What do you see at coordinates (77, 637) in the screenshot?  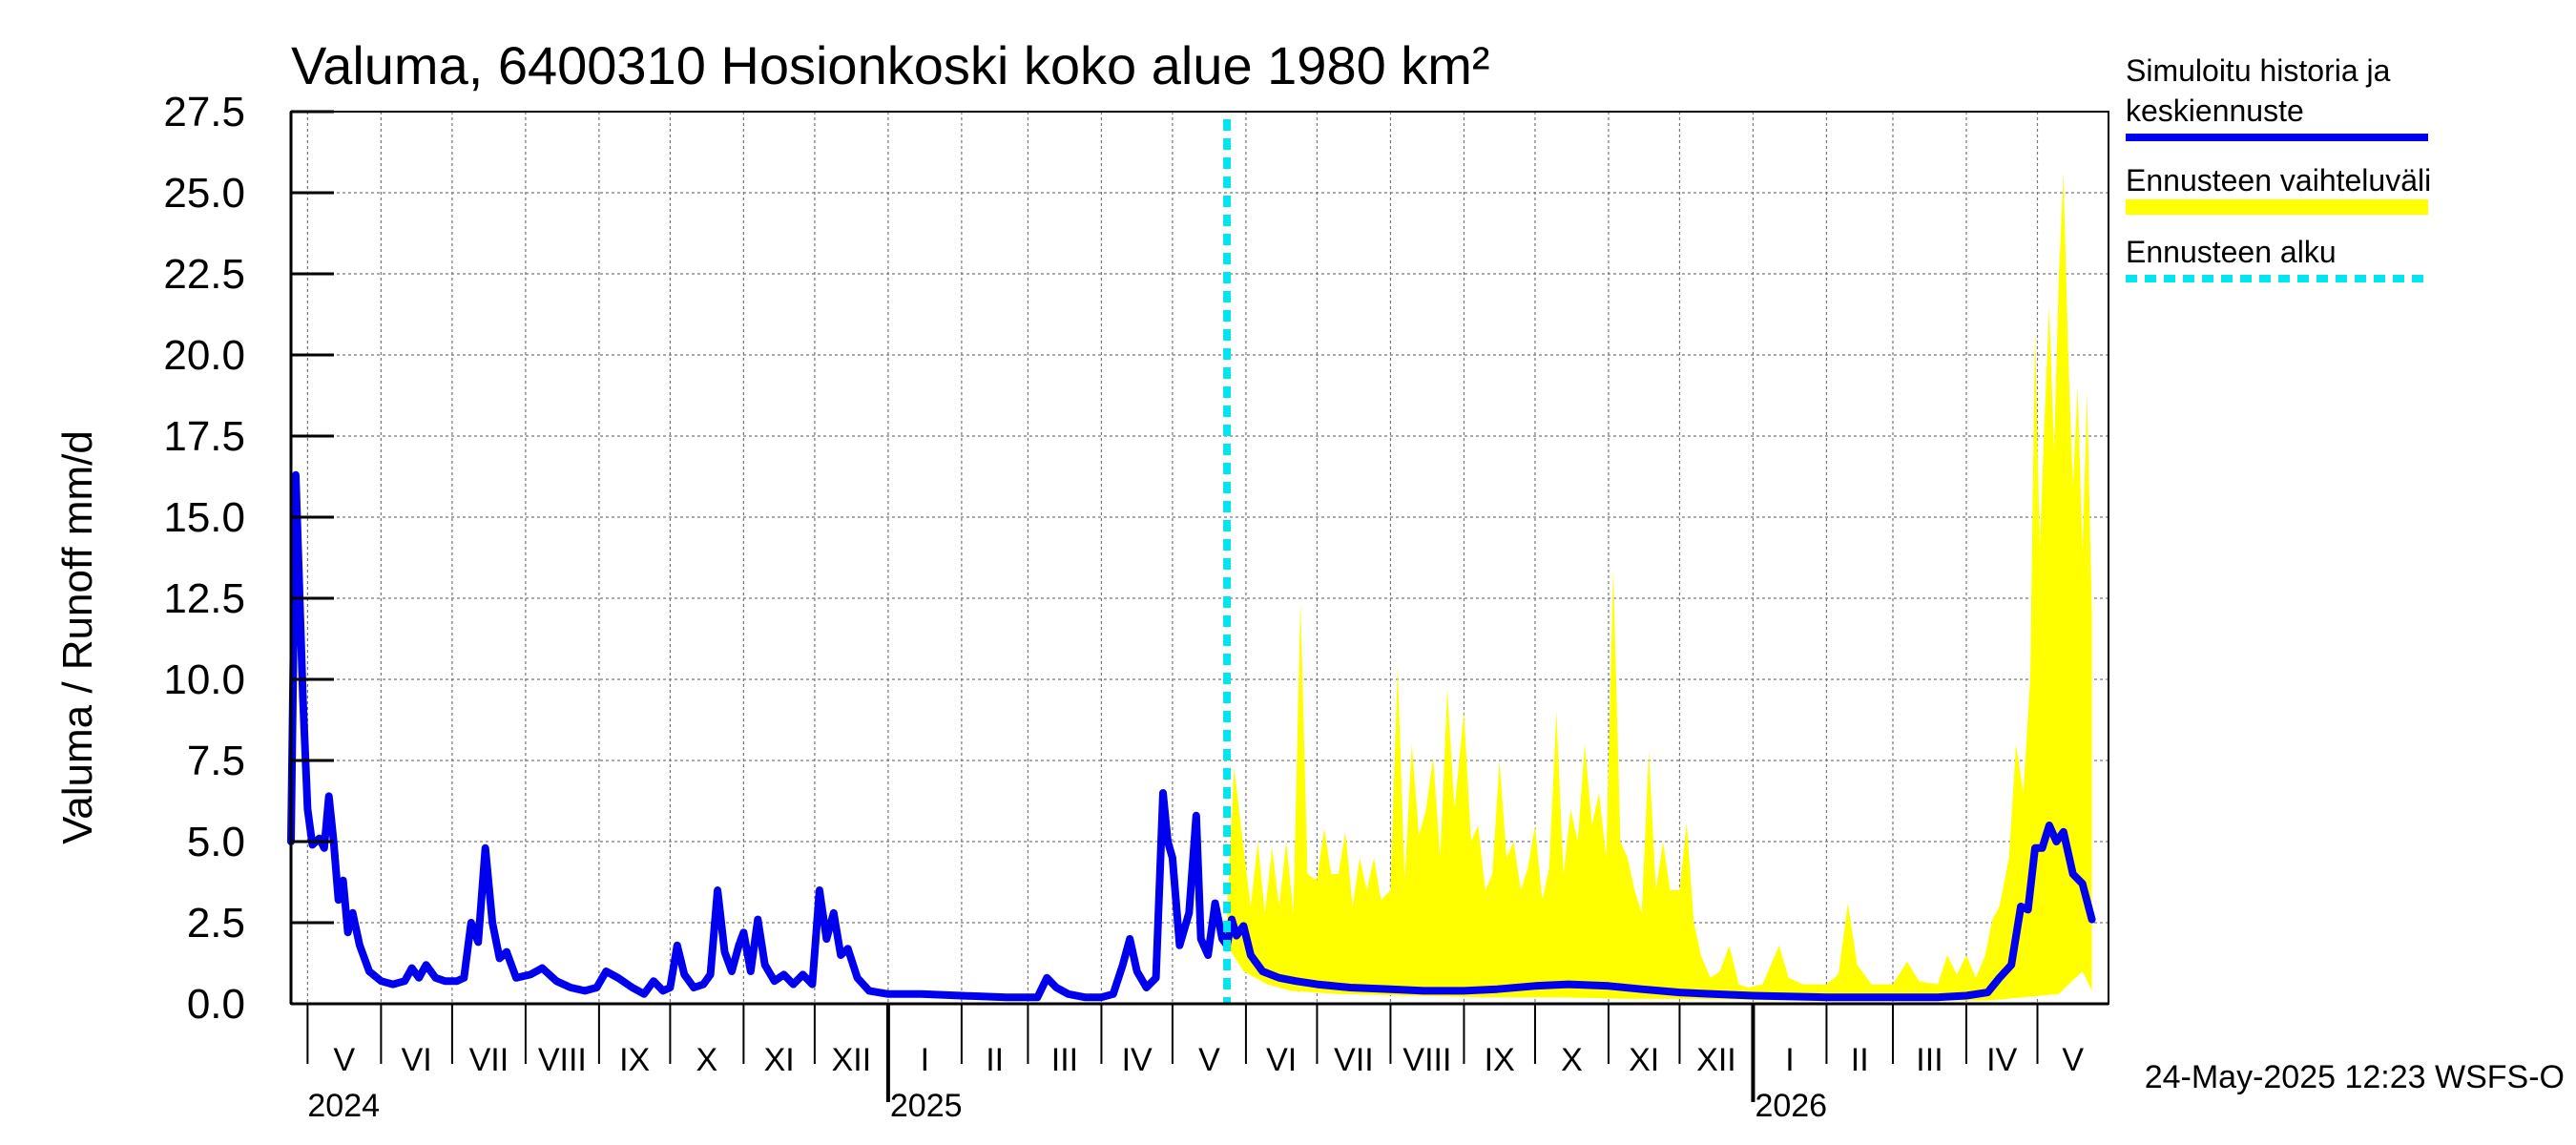 I see `y-axis-label: Valuma / Runoff mm/d` at bounding box center [77, 637].